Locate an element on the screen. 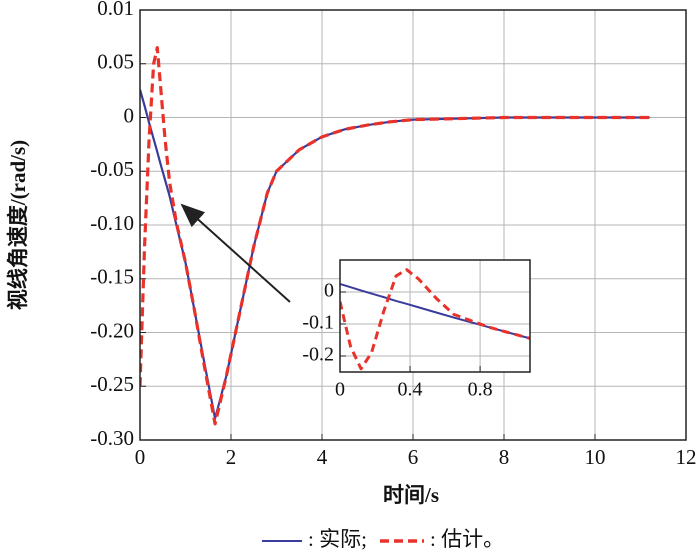  plot-background is located at coordinates (435, 316).